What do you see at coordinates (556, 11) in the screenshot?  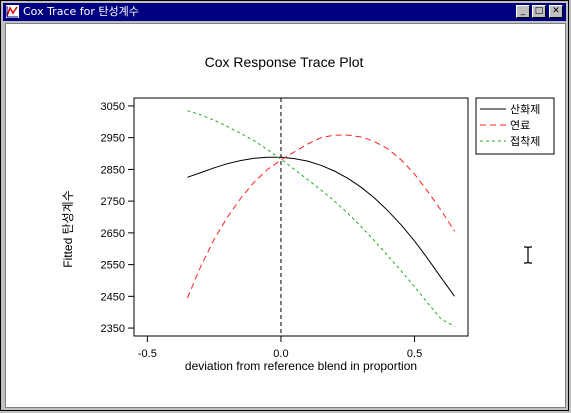 I see `close-button: ✕` at bounding box center [556, 11].